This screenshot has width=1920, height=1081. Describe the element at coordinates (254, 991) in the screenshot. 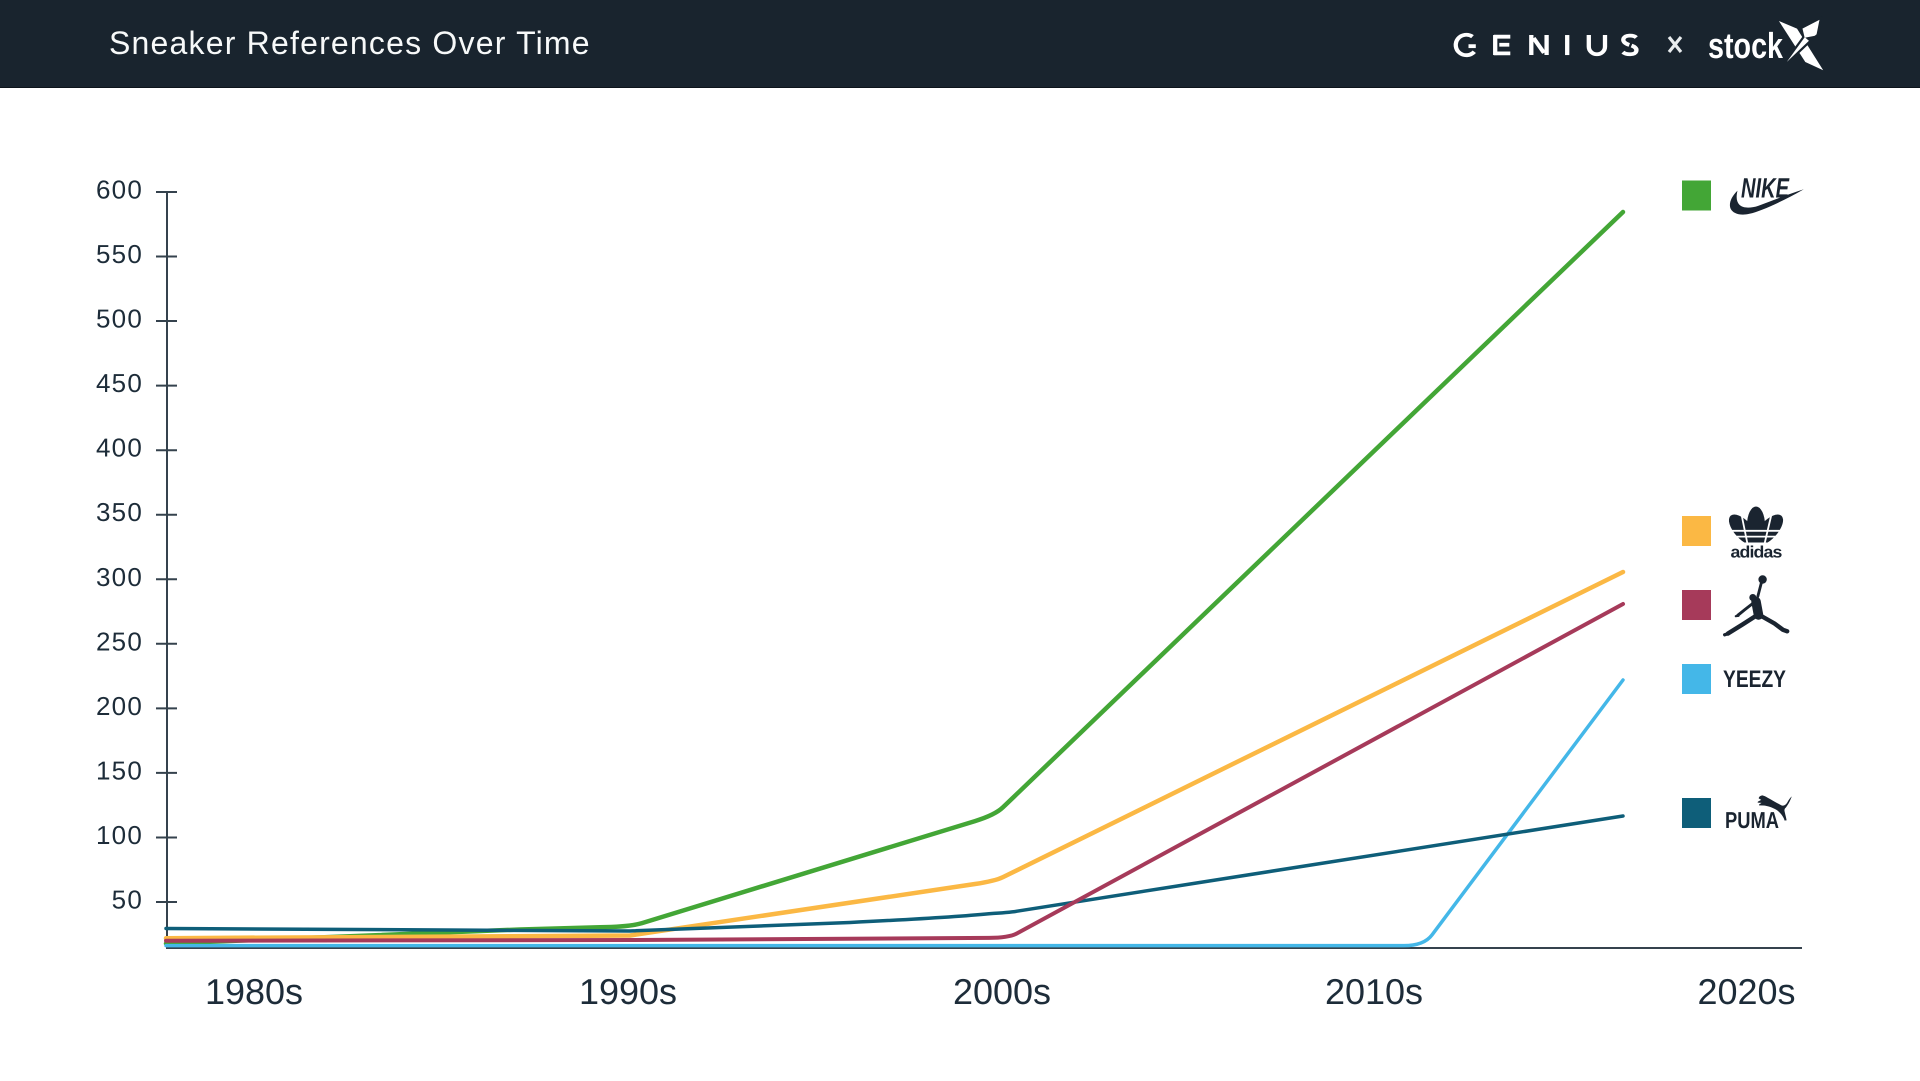

I see `svg-text: 1980s` at that location.